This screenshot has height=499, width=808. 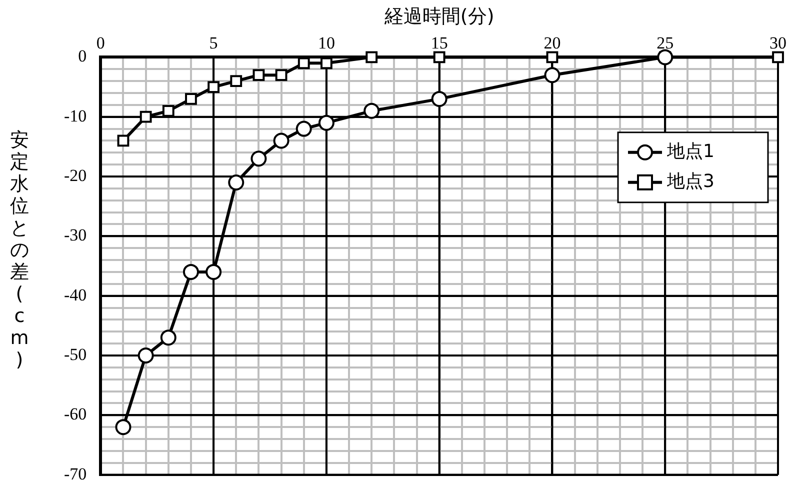 What do you see at coordinates (19, 249) in the screenshot?
I see `text: 安定水位との差(cm)` at bounding box center [19, 249].